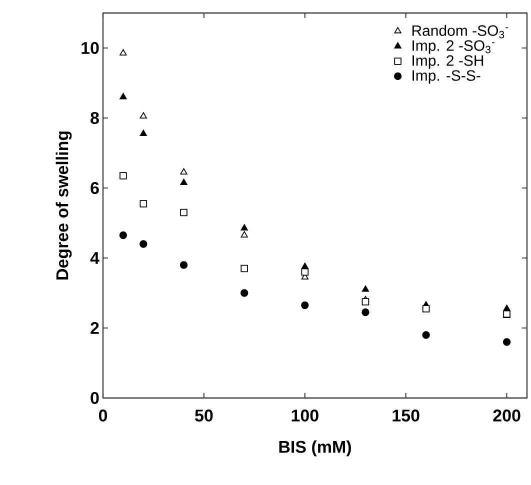  What do you see at coordinates (94, 328) in the screenshot?
I see `y-tick-label: 2` at bounding box center [94, 328].